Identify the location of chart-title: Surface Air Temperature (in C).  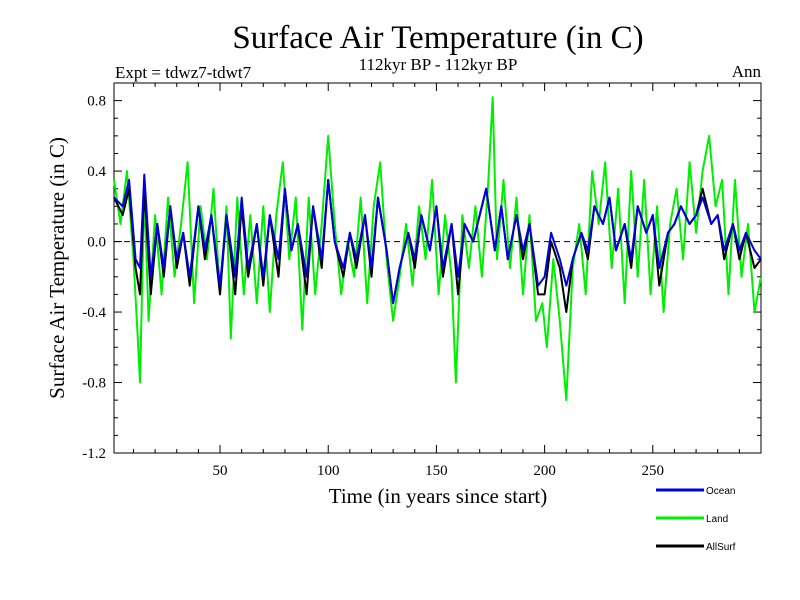
(437, 38).